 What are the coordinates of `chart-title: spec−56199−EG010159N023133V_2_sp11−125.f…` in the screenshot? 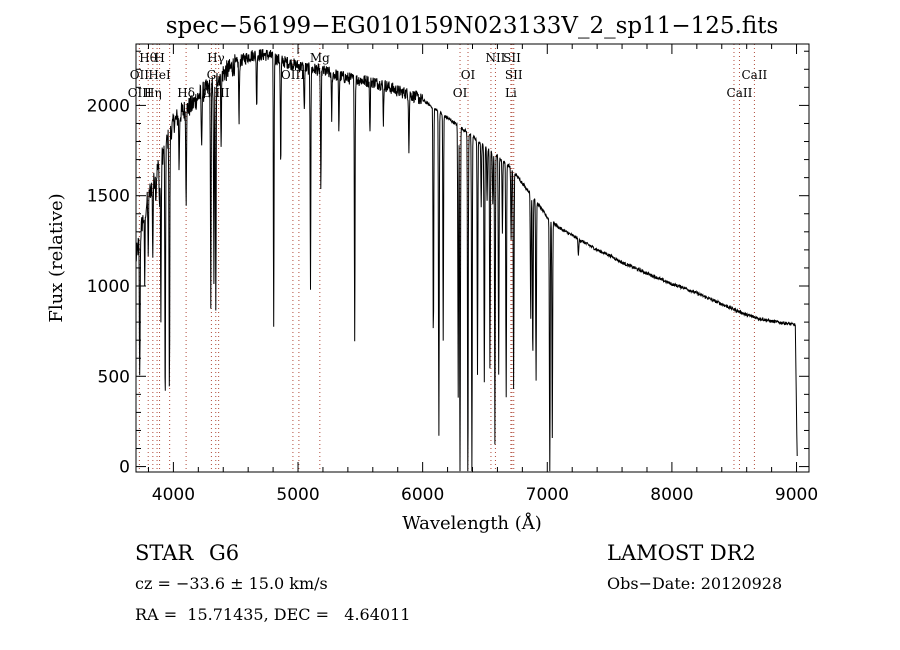 It's located at (472, 26).